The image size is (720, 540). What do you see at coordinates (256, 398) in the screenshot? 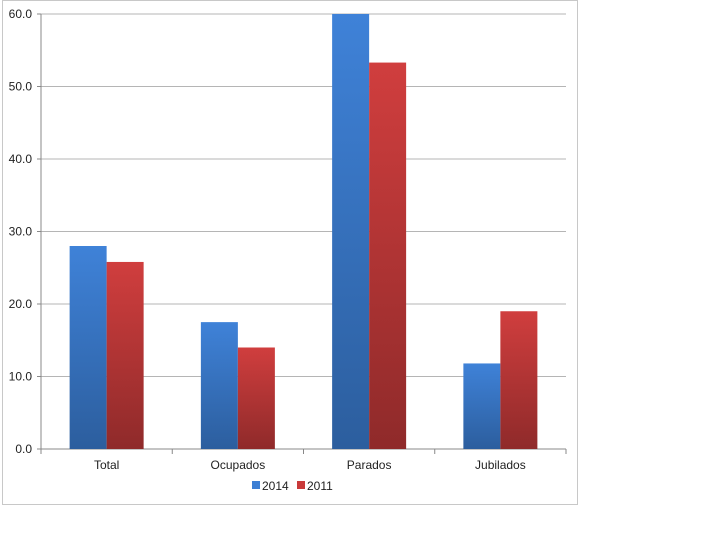
I see `bar-2011-ocupados` at bounding box center [256, 398].